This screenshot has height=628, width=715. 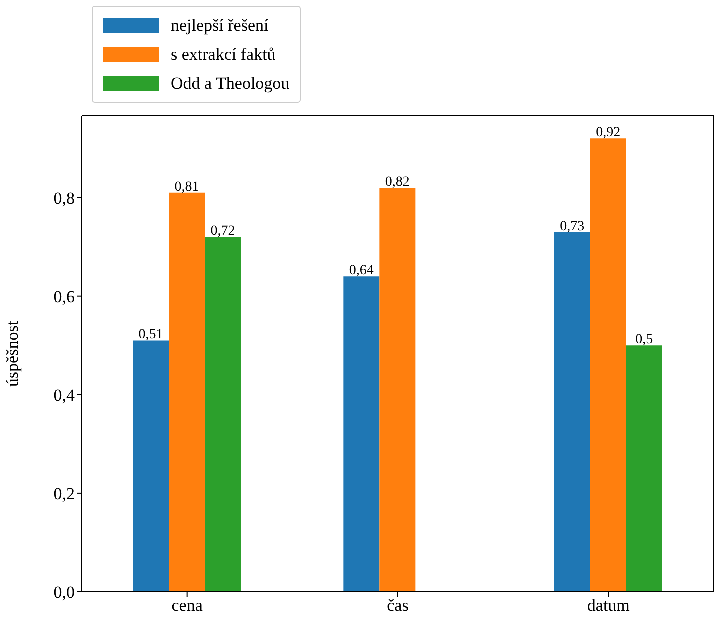 What do you see at coordinates (64, 296) in the screenshot?
I see `y-tick-label: 0,6` at bounding box center [64, 296].